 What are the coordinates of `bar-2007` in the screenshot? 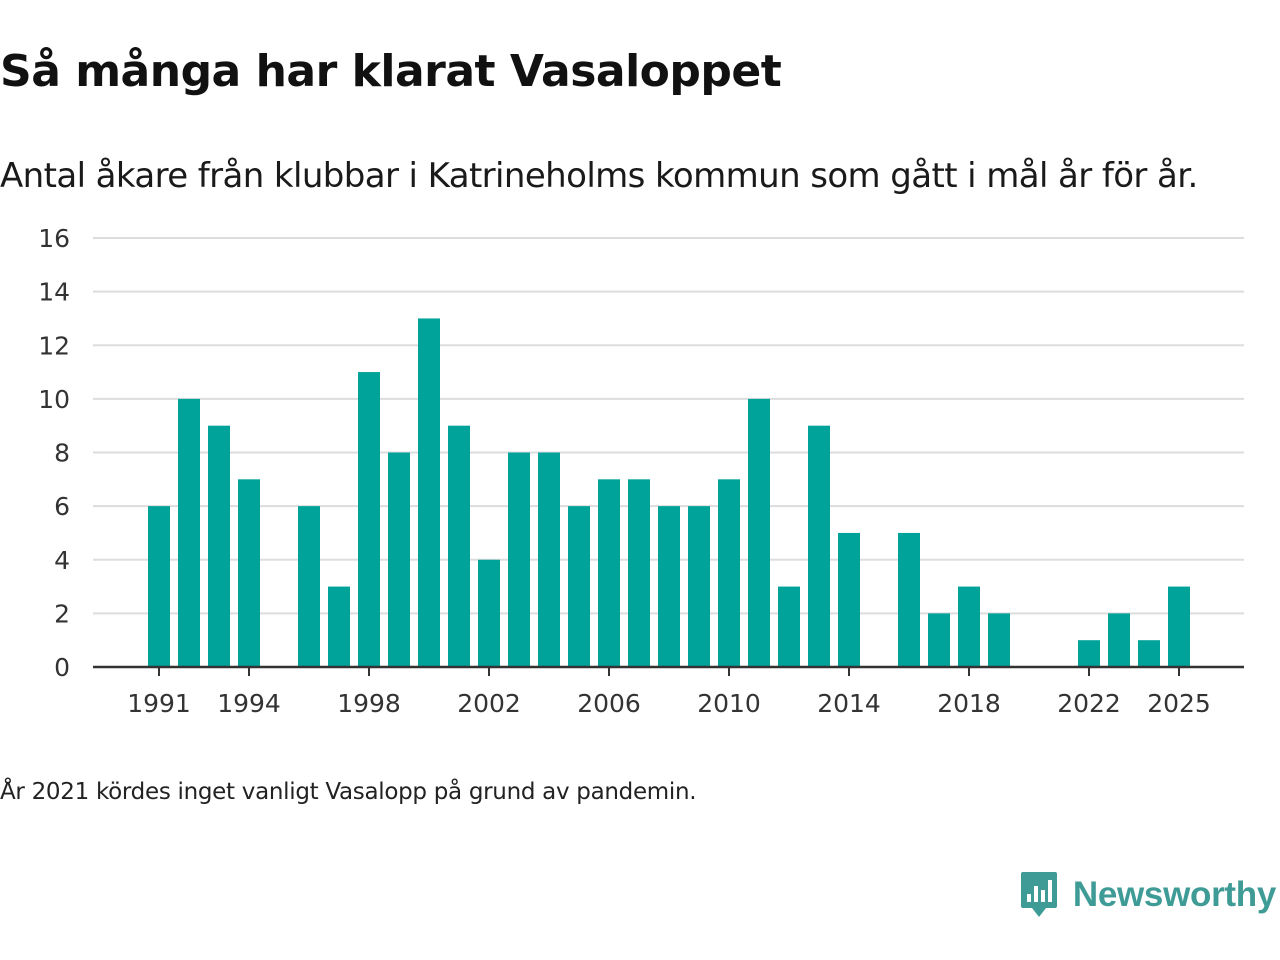 It's located at (639, 573).